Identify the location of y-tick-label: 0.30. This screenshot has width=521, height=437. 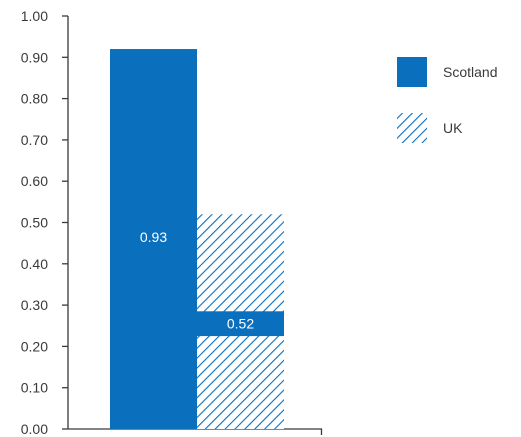
(34, 305).